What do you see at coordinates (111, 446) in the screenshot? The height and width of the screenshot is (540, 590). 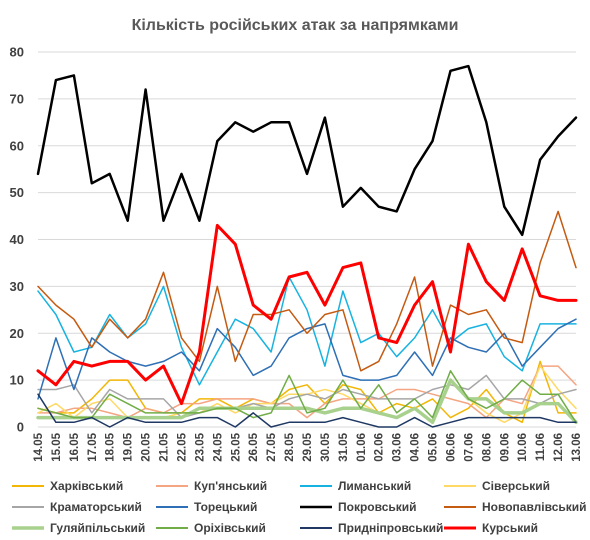 I see `x-tick-label: 18.05` at bounding box center [111, 446].